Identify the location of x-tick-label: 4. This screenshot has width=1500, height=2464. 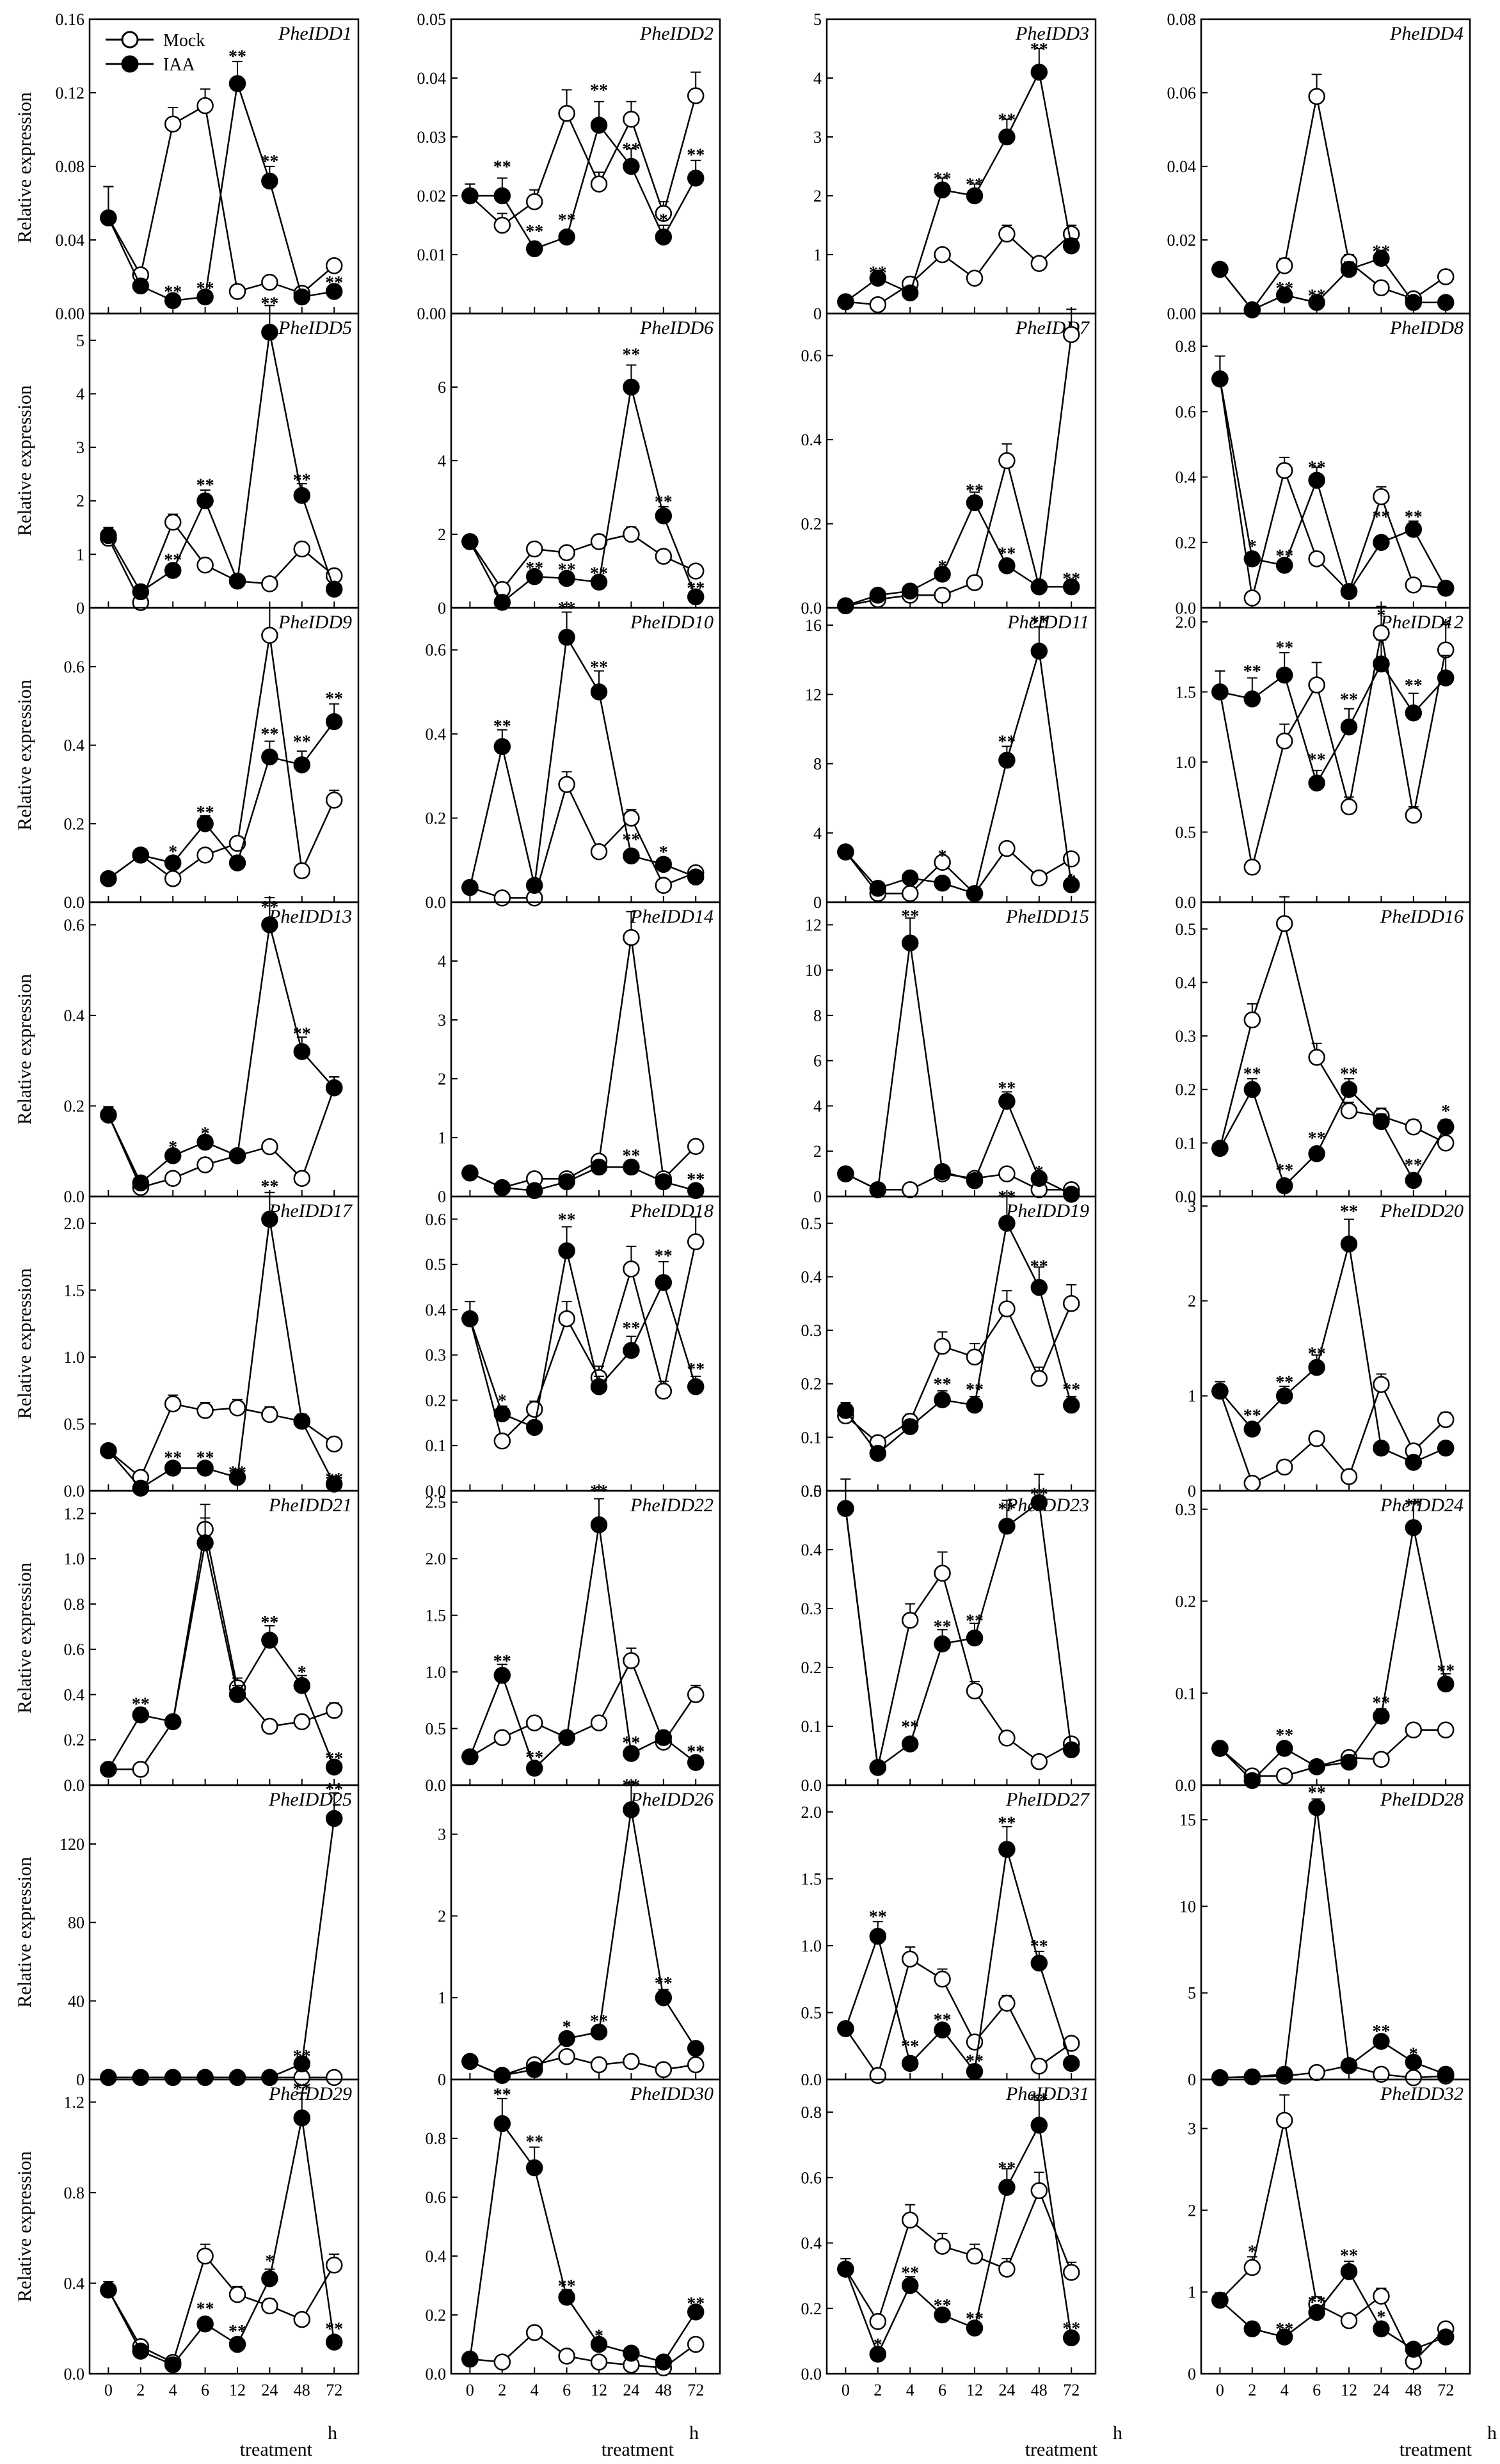
(535, 2390).